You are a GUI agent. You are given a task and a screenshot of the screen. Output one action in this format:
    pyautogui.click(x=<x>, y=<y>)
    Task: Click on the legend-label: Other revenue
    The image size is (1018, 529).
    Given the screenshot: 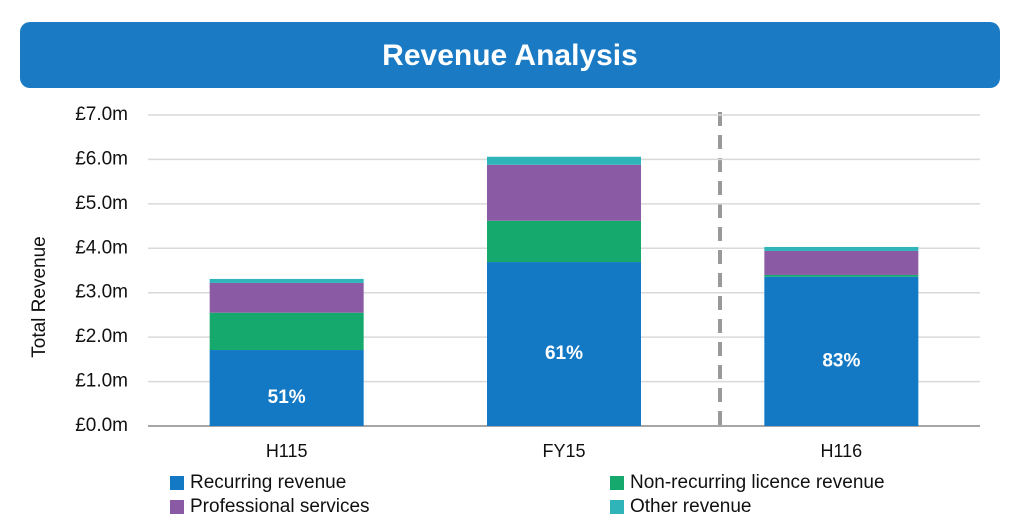 What is the action you would take?
    pyautogui.click(x=690, y=506)
    